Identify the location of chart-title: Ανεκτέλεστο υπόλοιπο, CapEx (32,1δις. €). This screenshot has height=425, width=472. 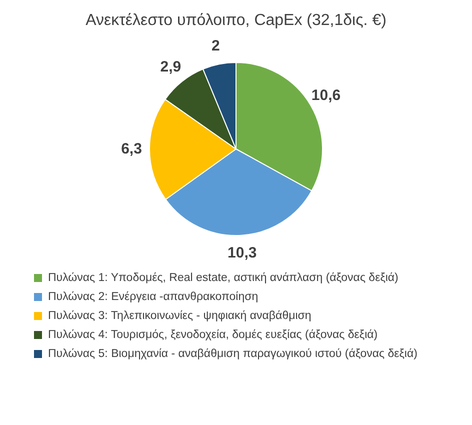
(236, 21).